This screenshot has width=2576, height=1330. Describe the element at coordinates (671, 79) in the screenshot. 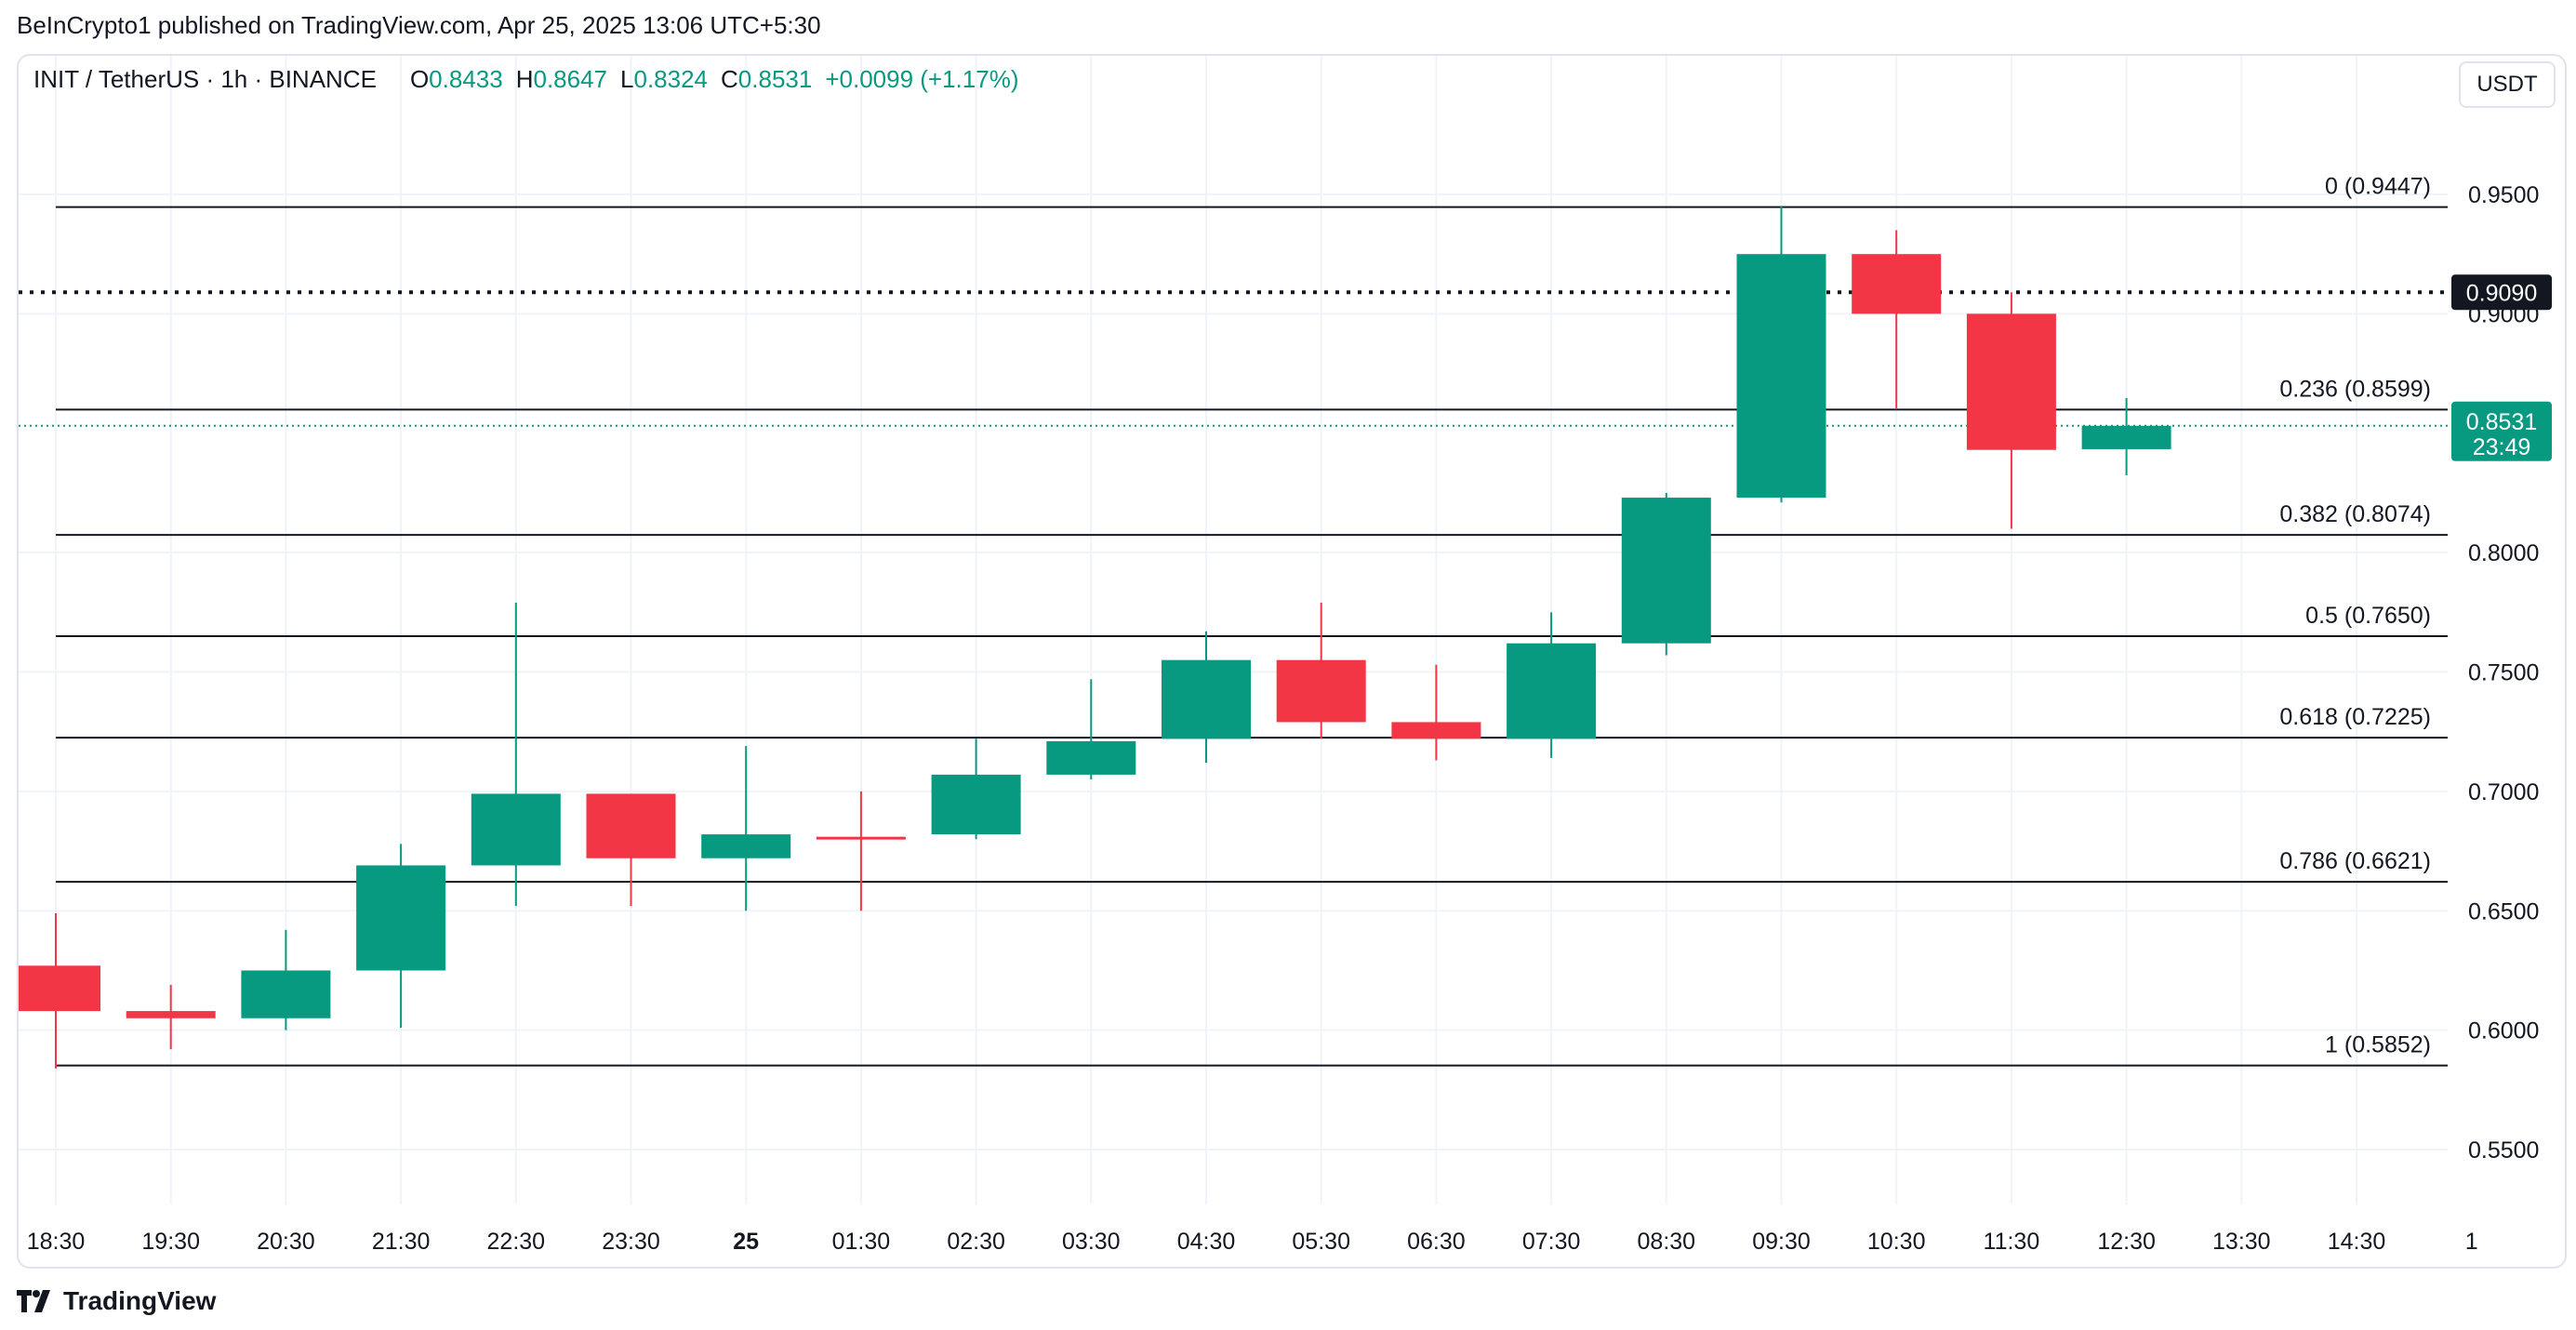

I see `low-value: 0.8324` at that location.